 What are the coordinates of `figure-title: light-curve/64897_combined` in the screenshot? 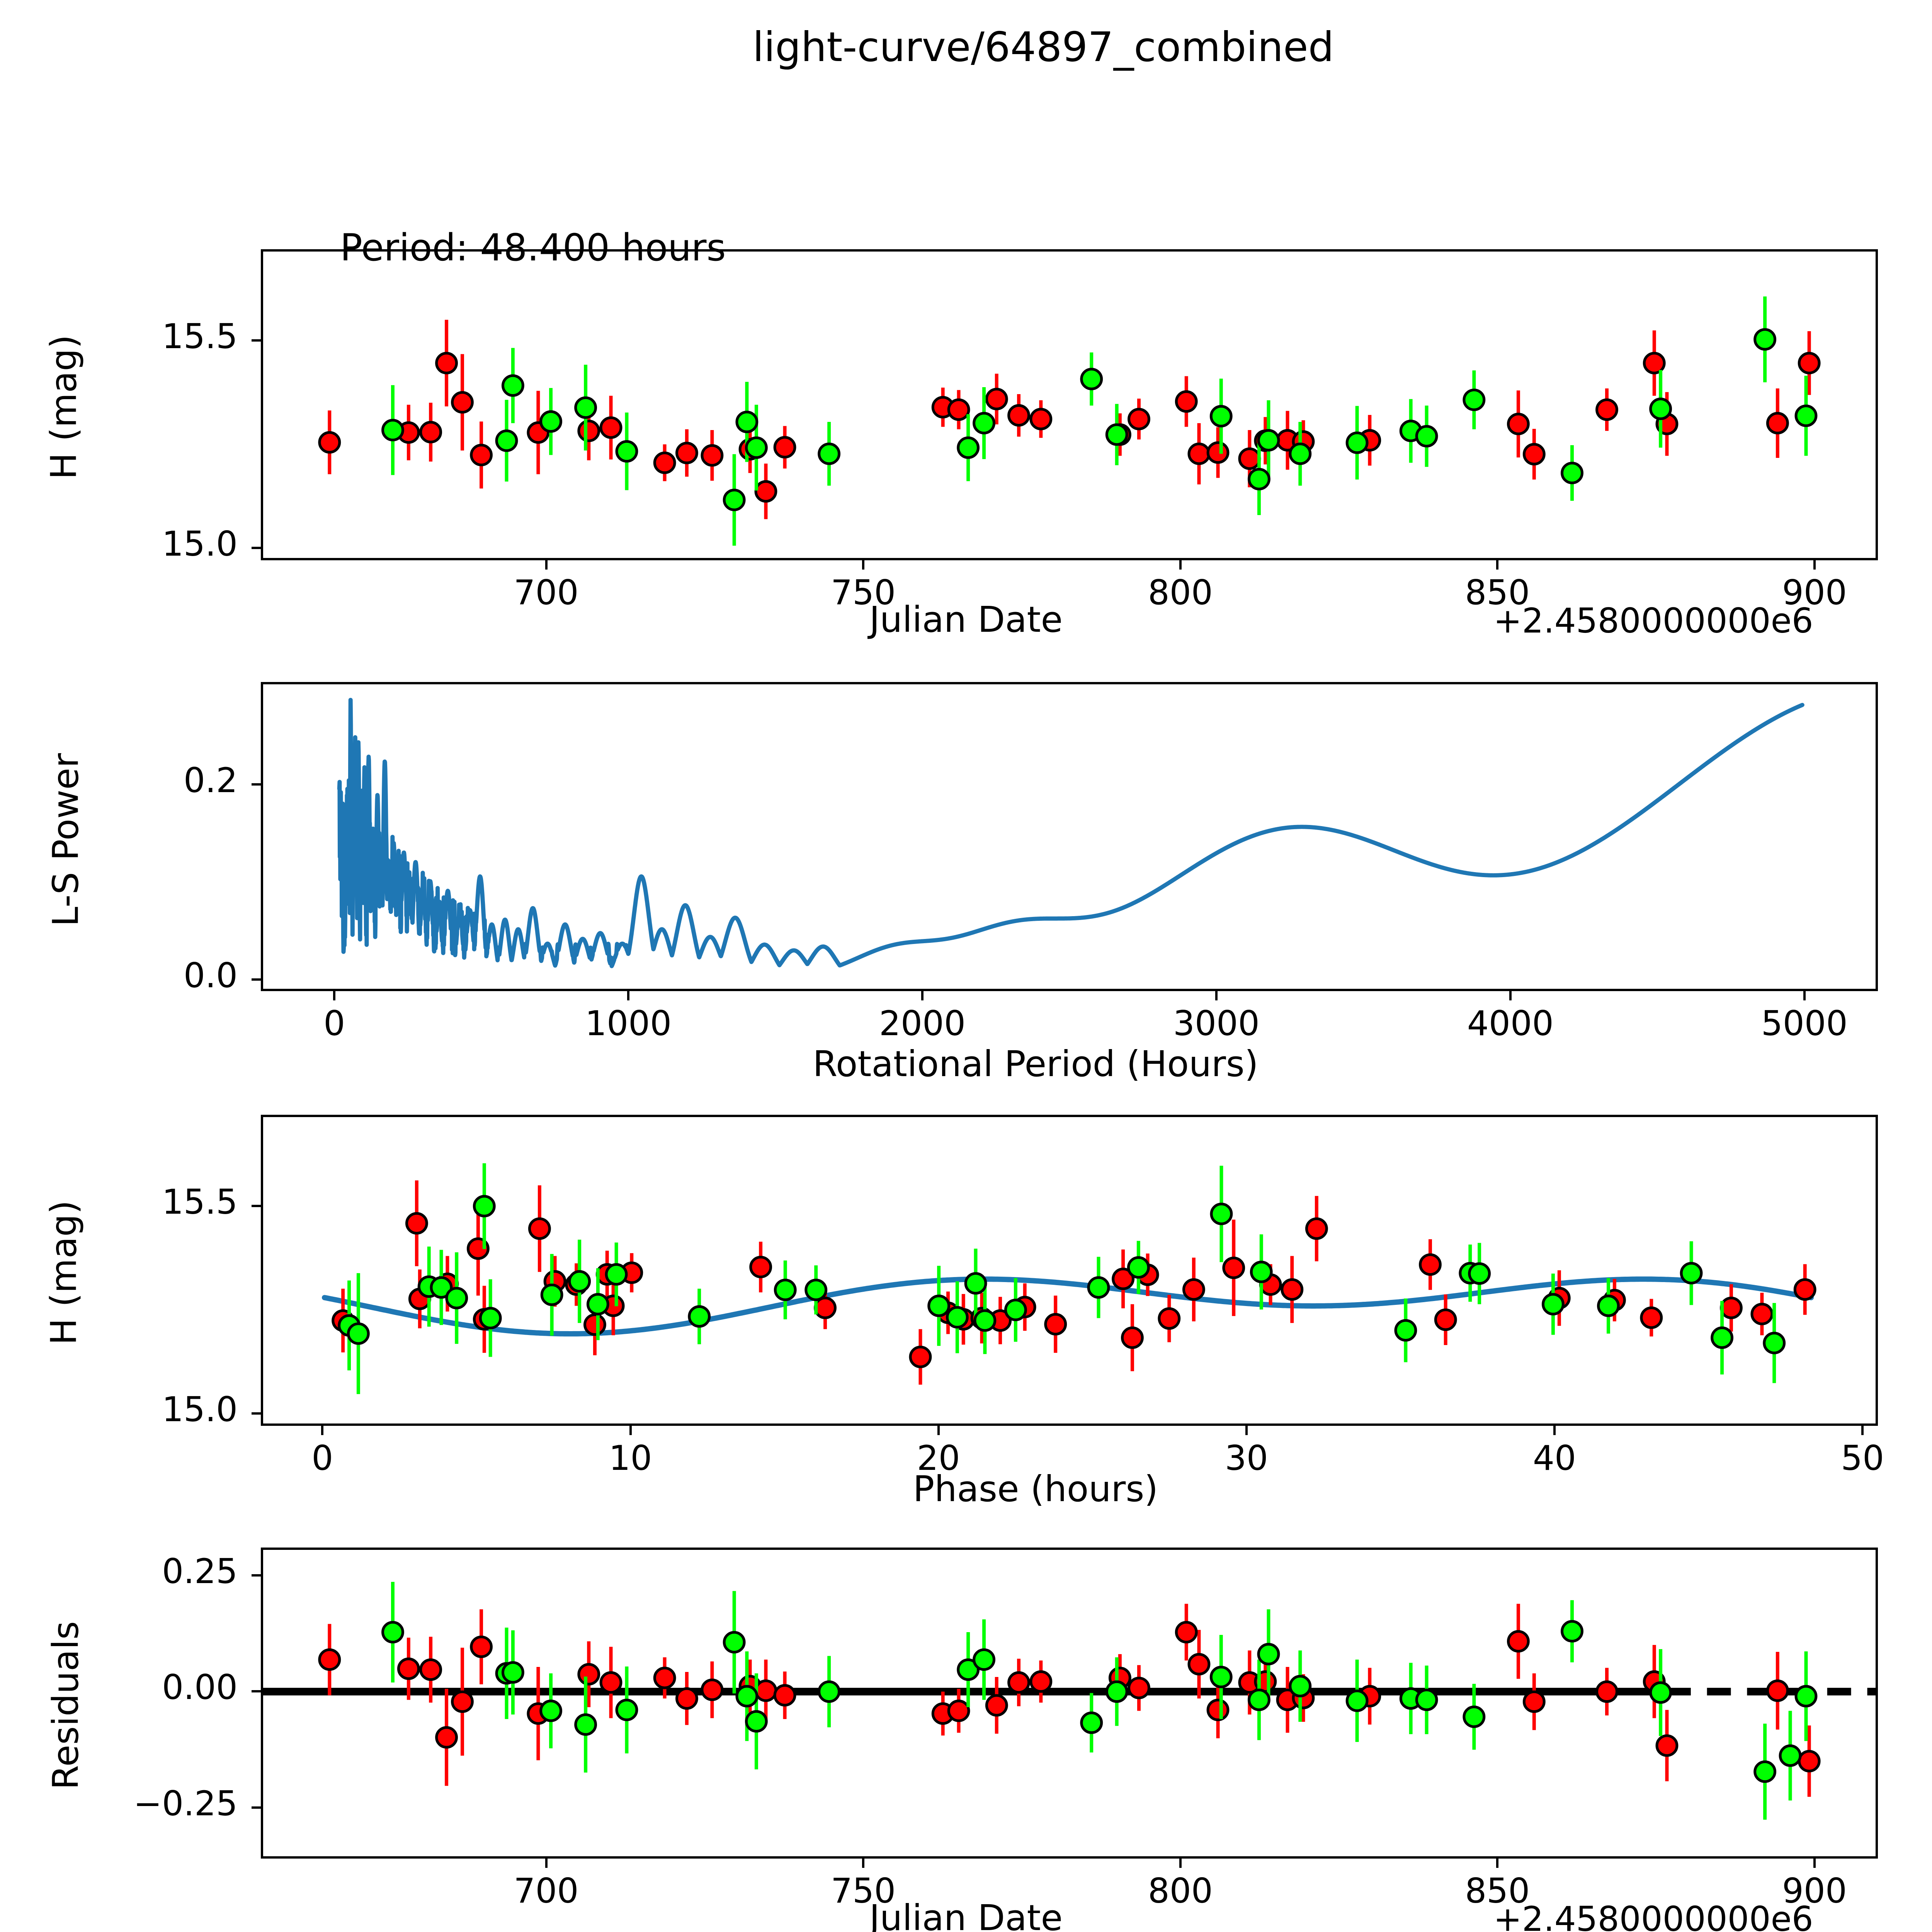 It's located at (1043, 47).